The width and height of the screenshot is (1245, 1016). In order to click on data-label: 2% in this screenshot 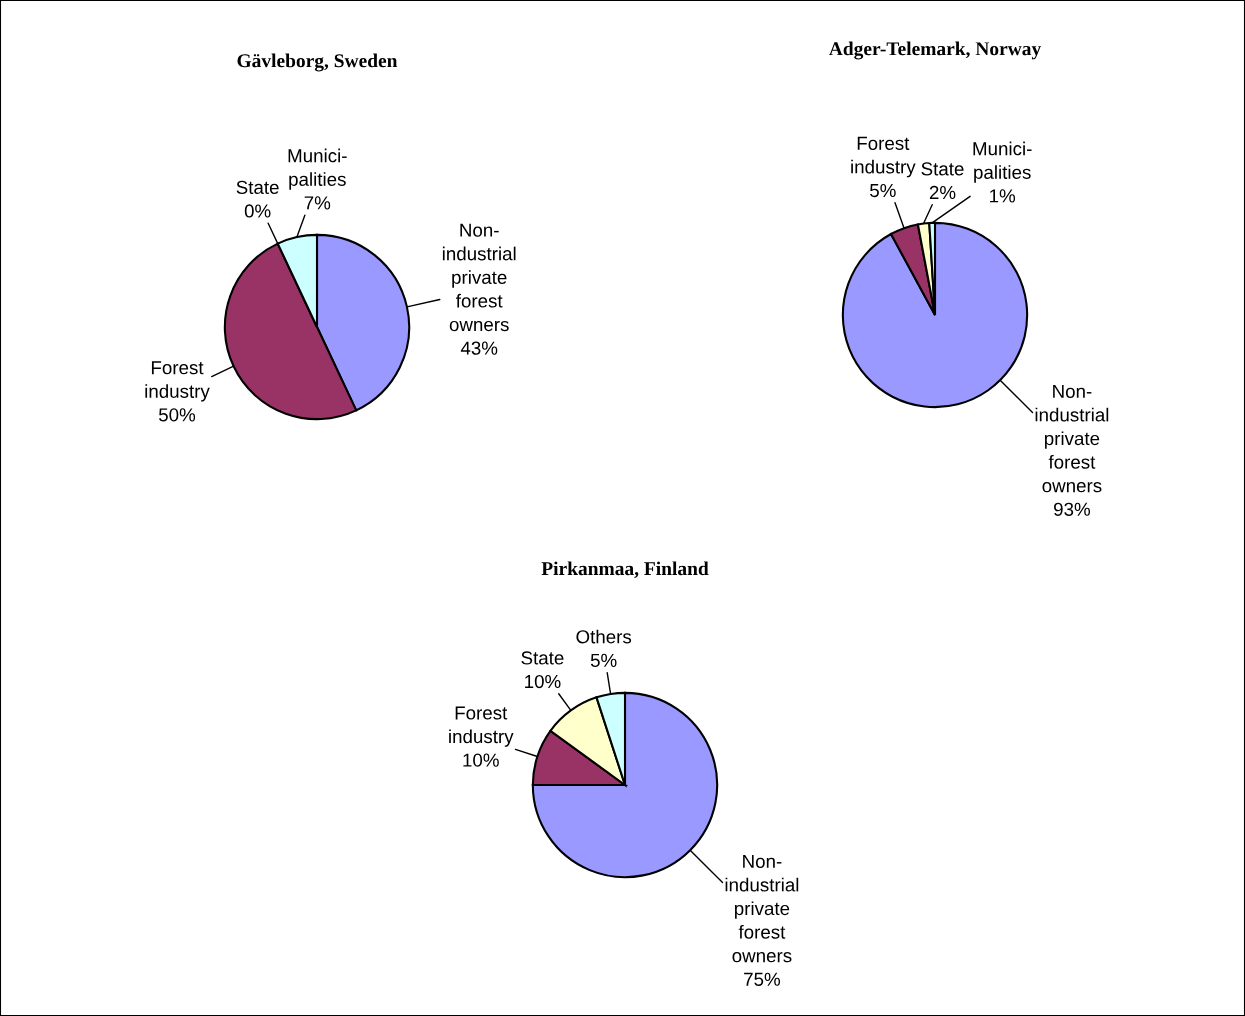, I will do `click(942, 192)`.